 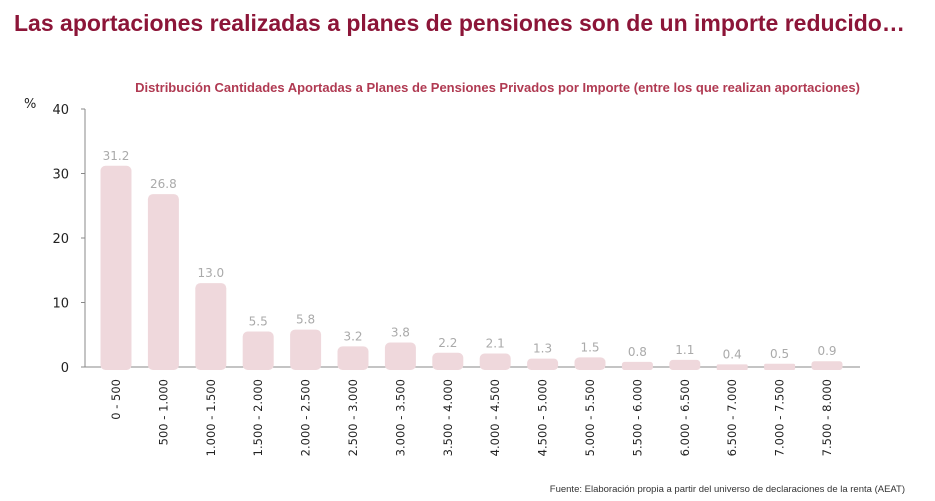 What do you see at coordinates (447, 343) in the screenshot?
I see `data-label: 2.2` at bounding box center [447, 343].